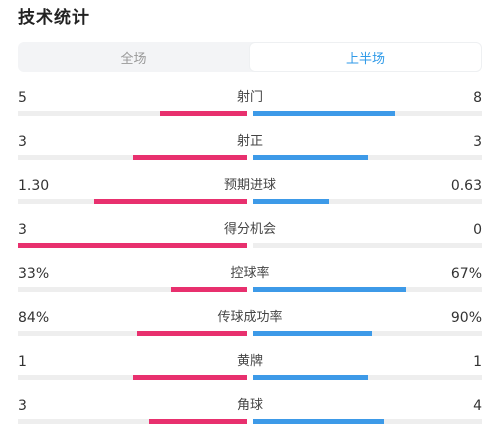 This screenshot has width=500, height=440. Describe the element at coordinates (466, 274) in the screenshot. I see `away-value: 67%` at that location.